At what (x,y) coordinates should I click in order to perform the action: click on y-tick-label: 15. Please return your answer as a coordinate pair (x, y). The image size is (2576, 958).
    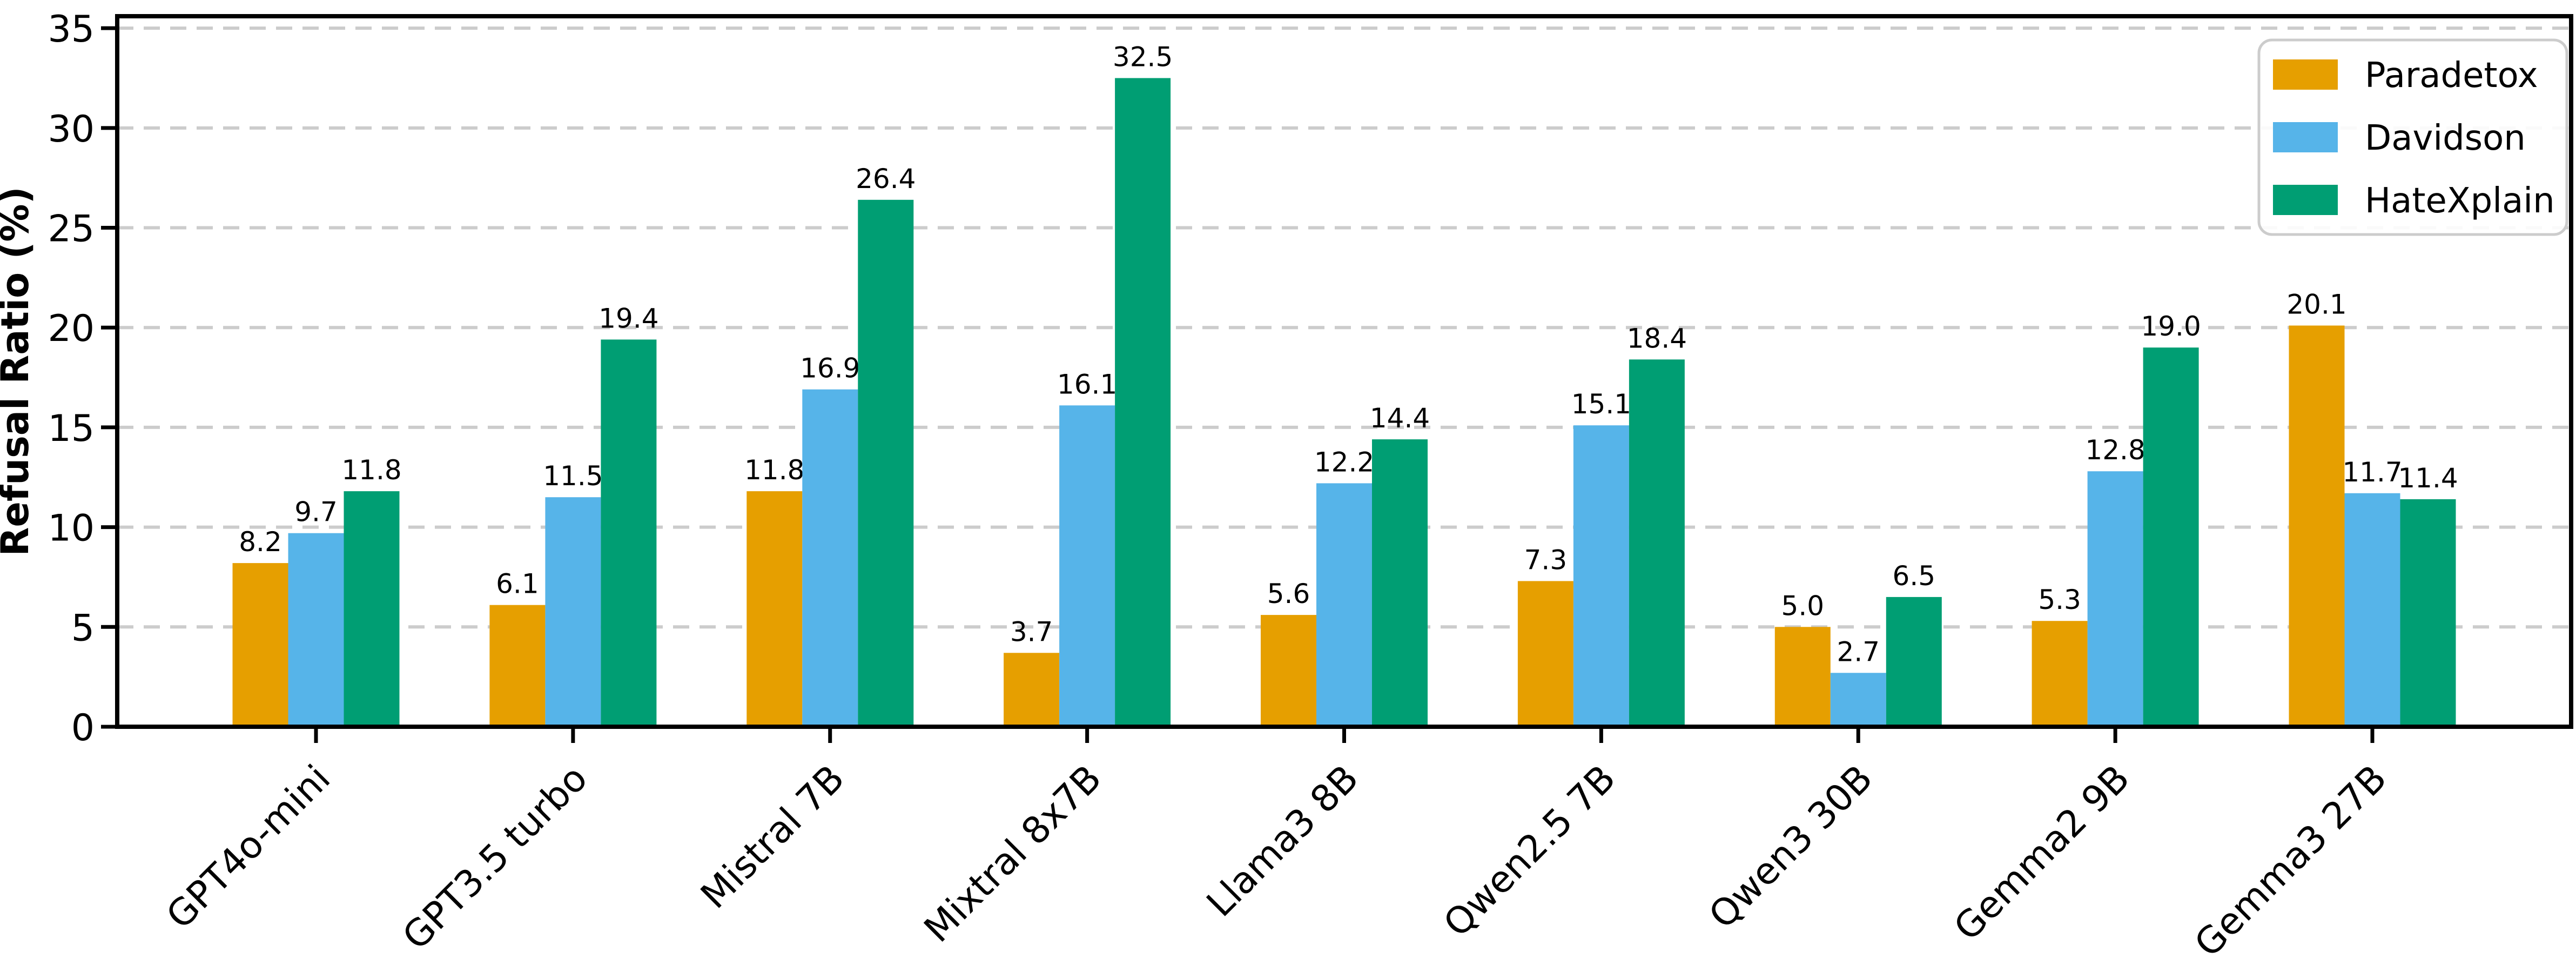
    Looking at the image, I should click on (71, 429).